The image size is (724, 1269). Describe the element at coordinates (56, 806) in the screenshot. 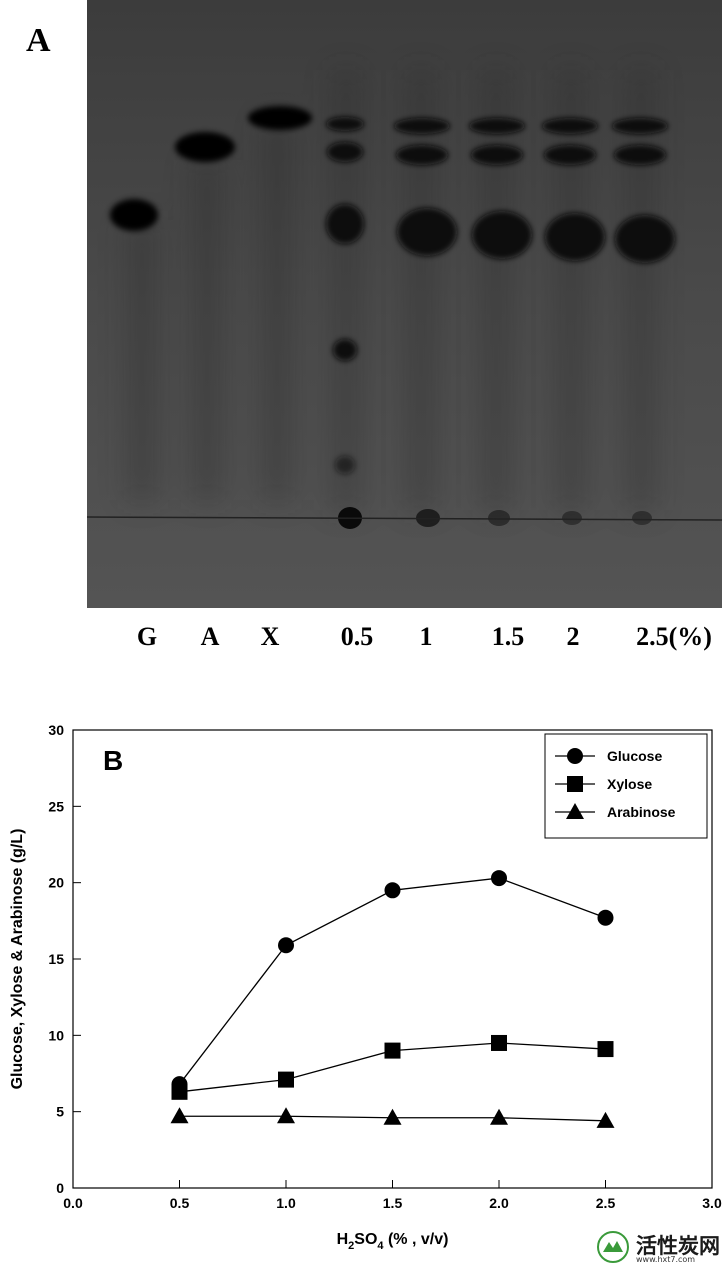

I see `y-tick-label: 25` at that location.